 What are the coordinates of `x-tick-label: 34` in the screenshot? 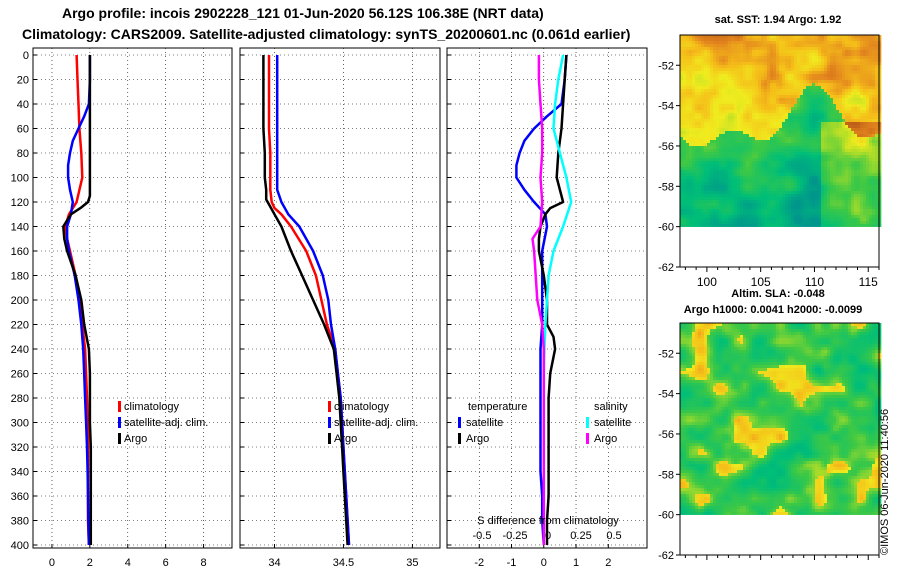 It's located at (274, 563).